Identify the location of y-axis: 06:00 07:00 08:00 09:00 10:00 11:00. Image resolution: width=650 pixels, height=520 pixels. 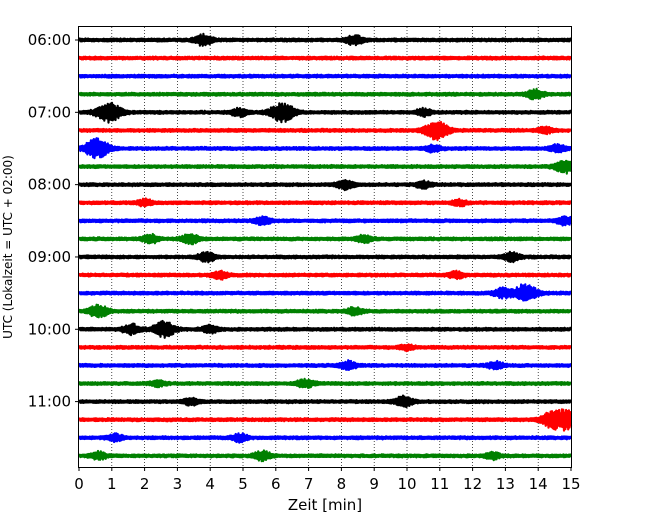
(53, 221).